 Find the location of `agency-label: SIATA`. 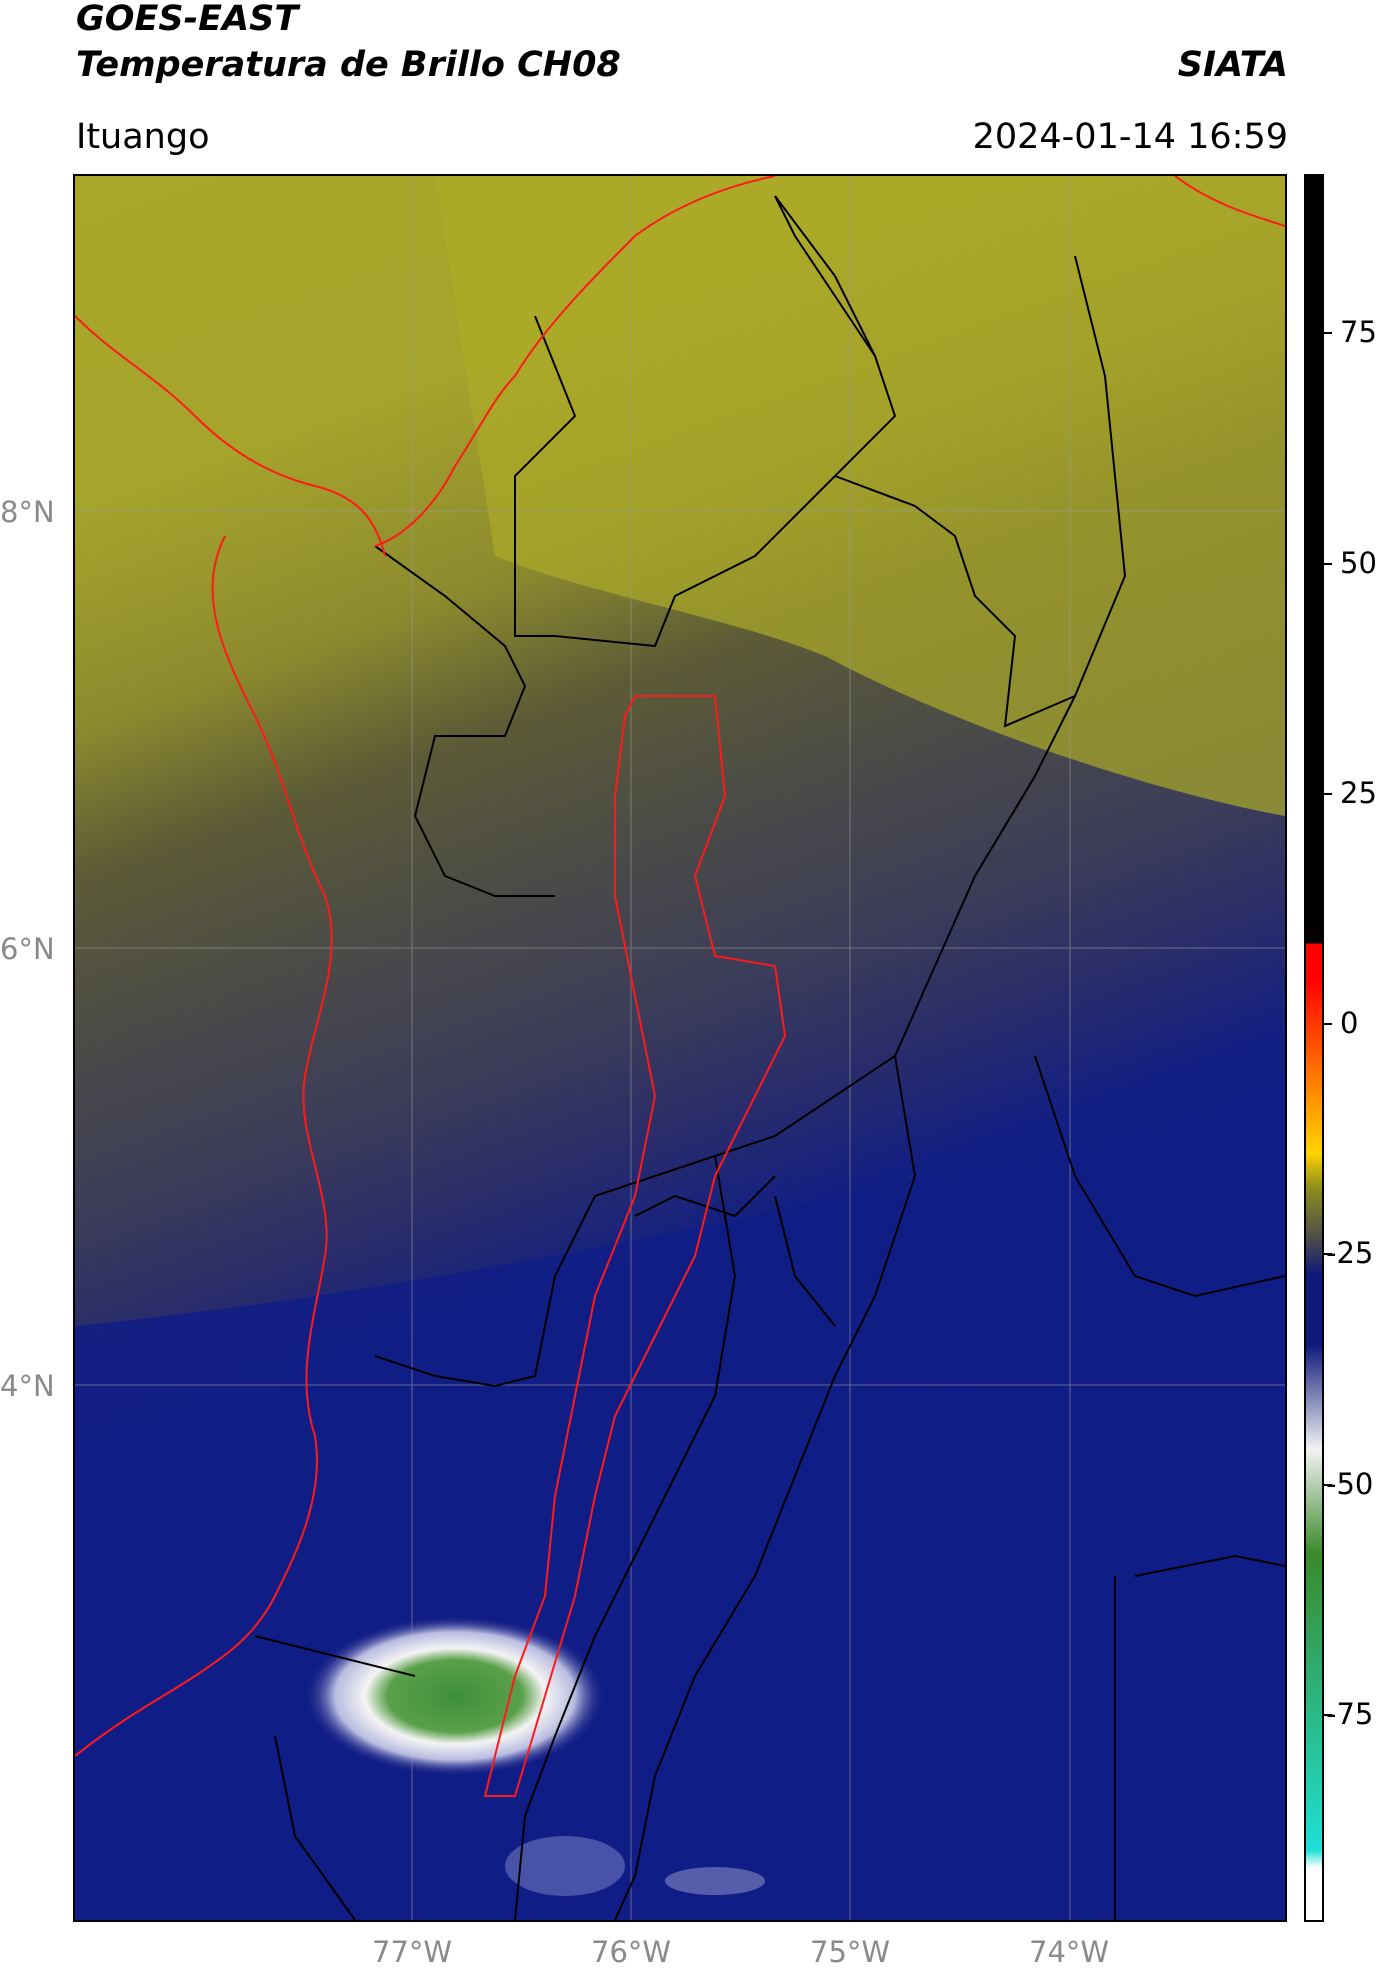

agency-label: SIATA is located at coordinates (1233, 65).